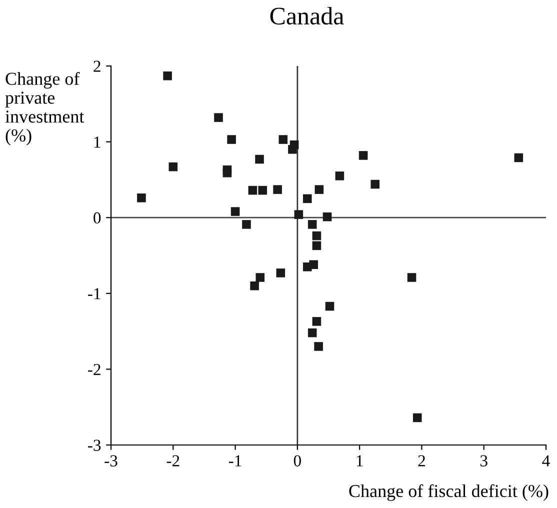  Describe the element at coordinates (111, 460) in the screenshot. I see `x-tick-label: -3` at that location.